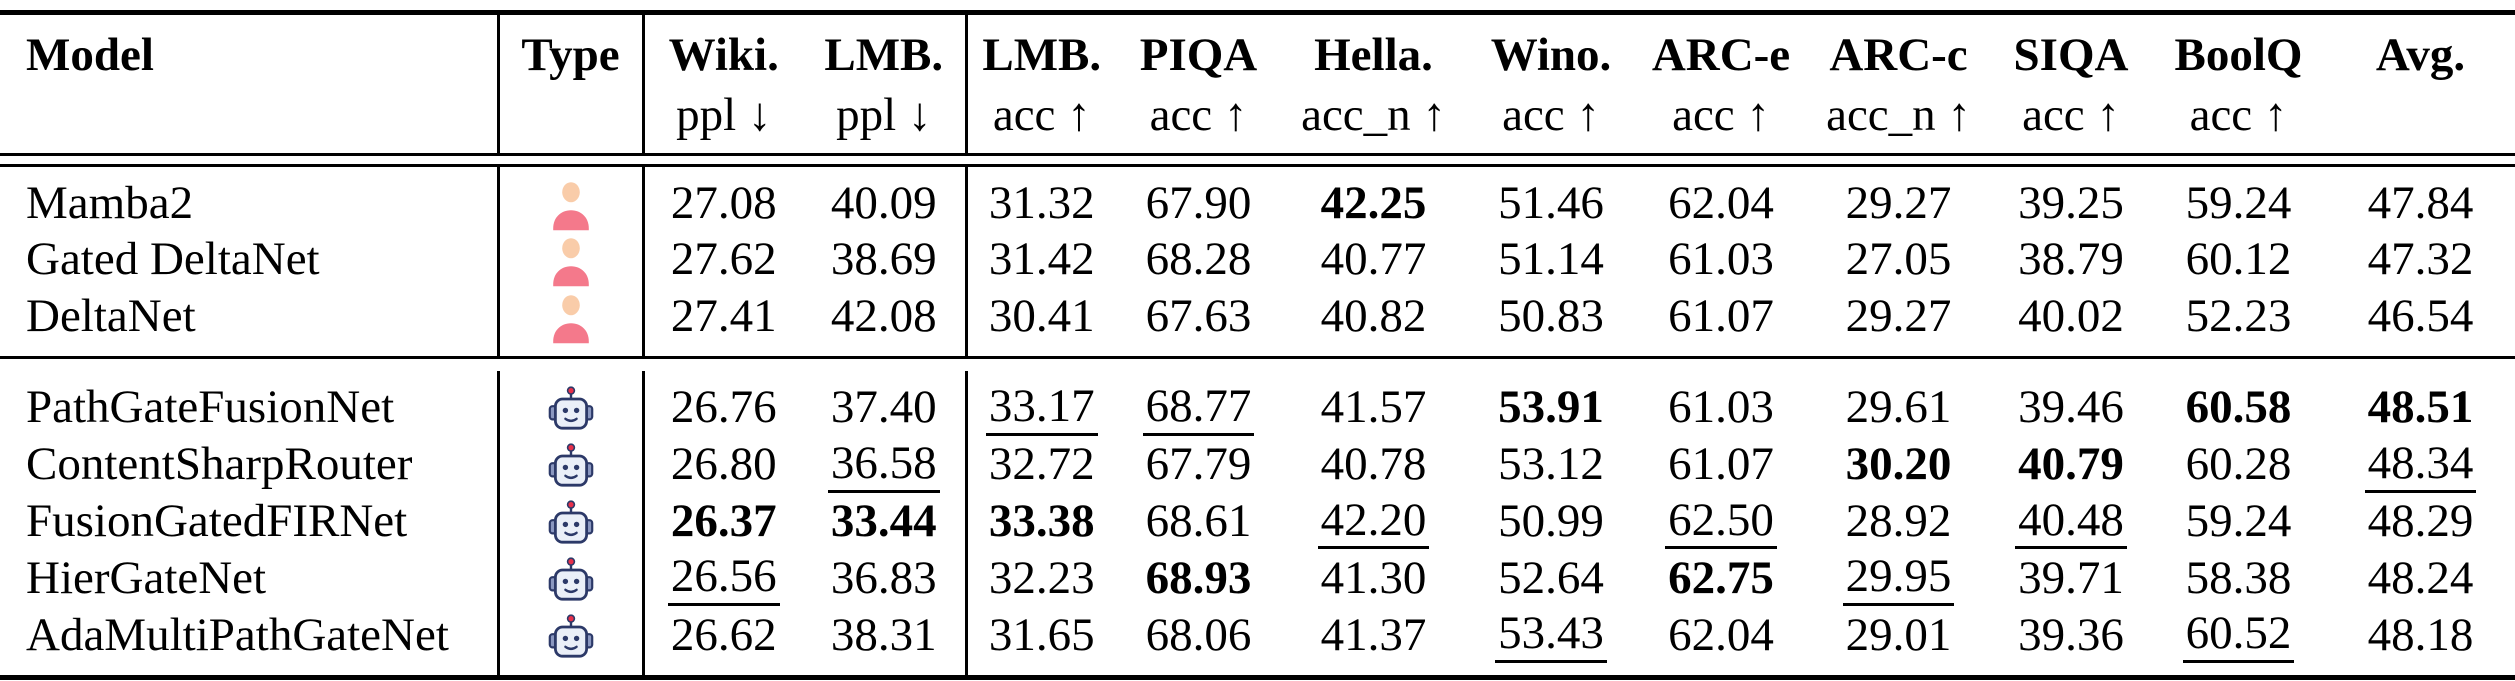  What do you see at coordinates (1040, 322) in the screenshot?
I see `score-cell-lmb-acc: 30.41` at bounding box center [1040, 322].